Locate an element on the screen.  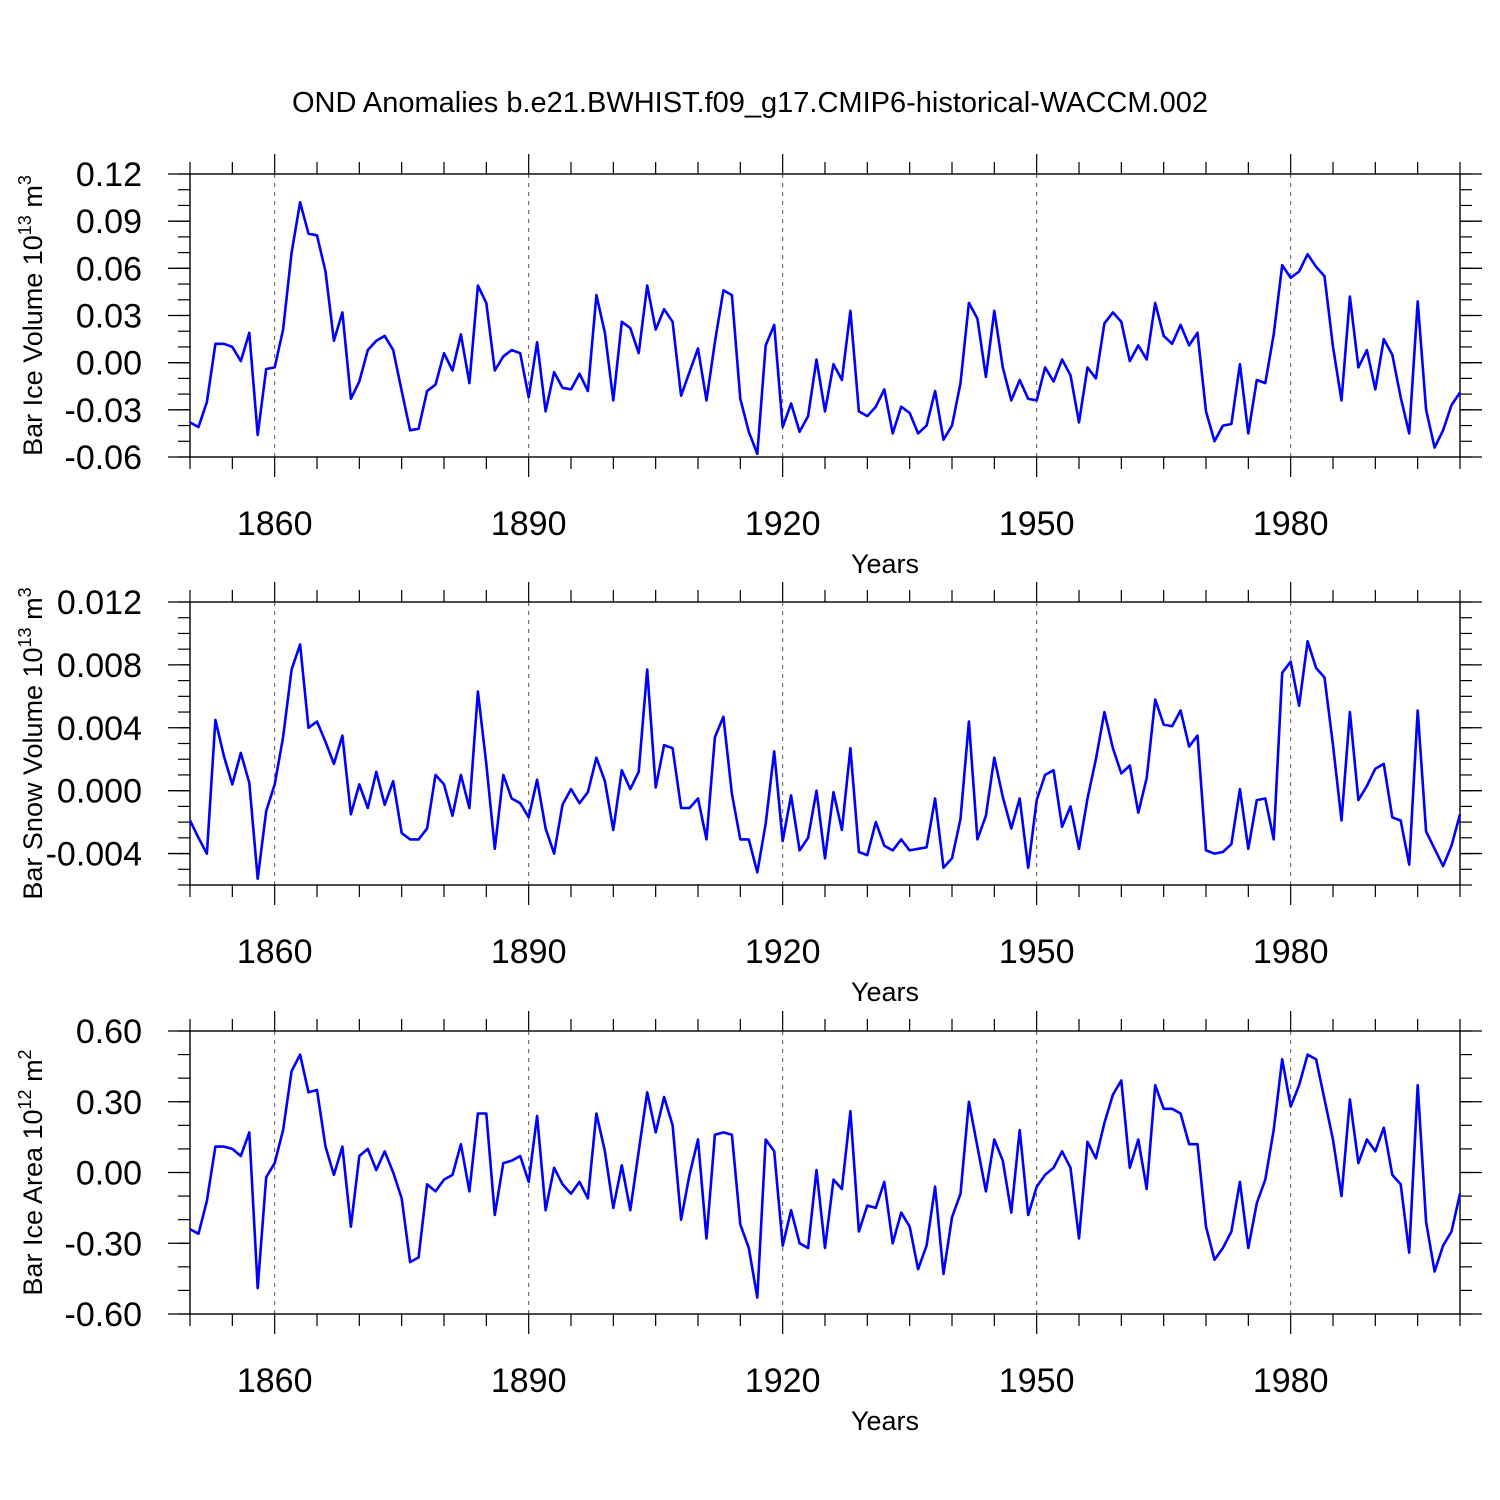
y-axis-label: Bar Ice Volume 1013 m3 is located at coordinates (31, 315).